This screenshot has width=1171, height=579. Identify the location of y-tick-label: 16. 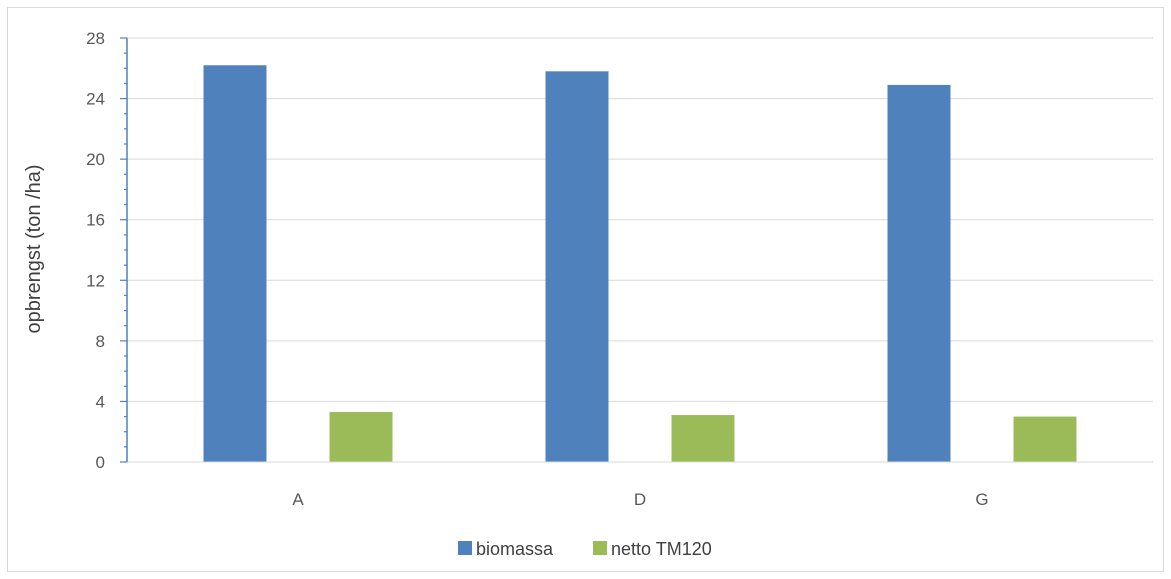
(95, 220).